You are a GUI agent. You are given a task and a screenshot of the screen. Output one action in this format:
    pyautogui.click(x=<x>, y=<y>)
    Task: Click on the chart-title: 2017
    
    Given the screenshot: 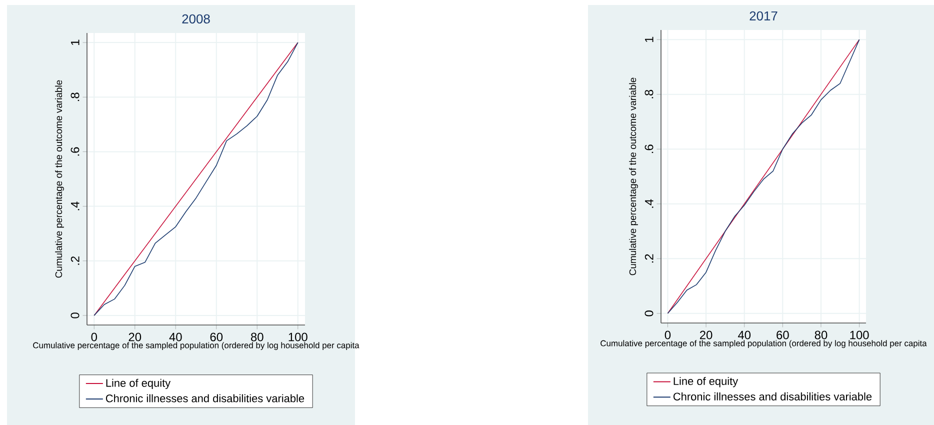 What is the action you would take?
    pyautogui.click(x=764, y=15)
    